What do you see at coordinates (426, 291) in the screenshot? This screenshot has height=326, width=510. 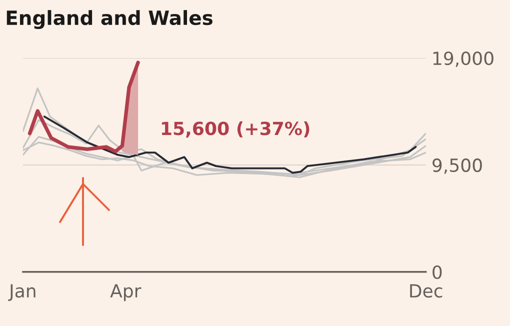 I see `x-tick-label: Dec` at bounding box center [426, 291].